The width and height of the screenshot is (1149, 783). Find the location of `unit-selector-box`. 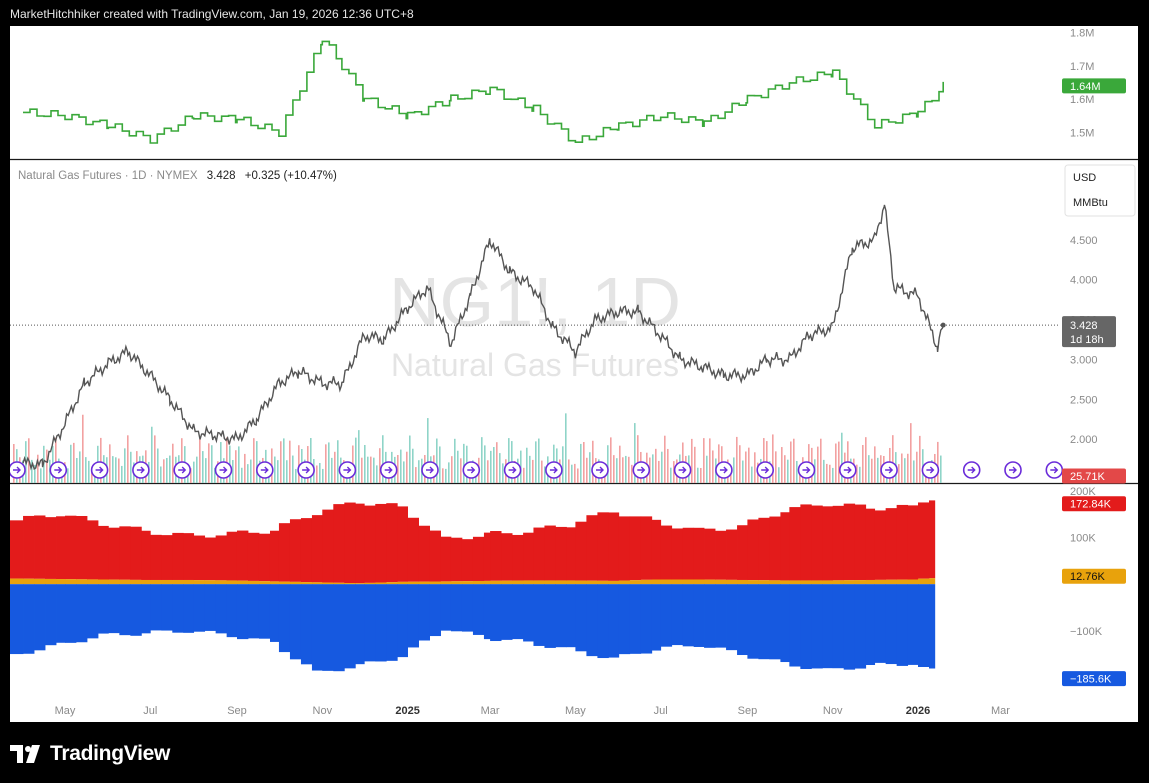

unit-selector-box is located at coordinates (1100, 190).